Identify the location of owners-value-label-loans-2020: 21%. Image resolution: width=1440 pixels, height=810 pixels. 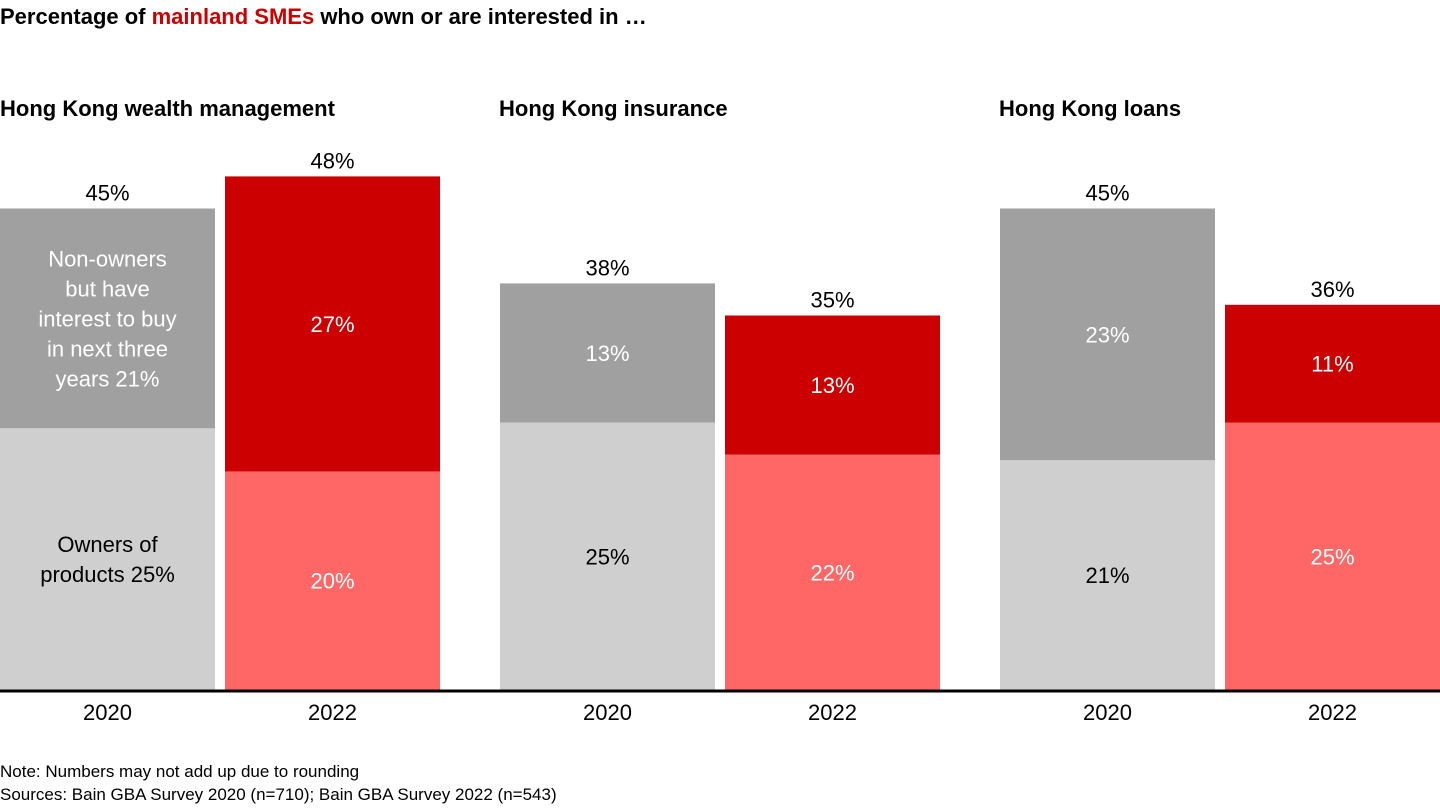
(1107, 575).